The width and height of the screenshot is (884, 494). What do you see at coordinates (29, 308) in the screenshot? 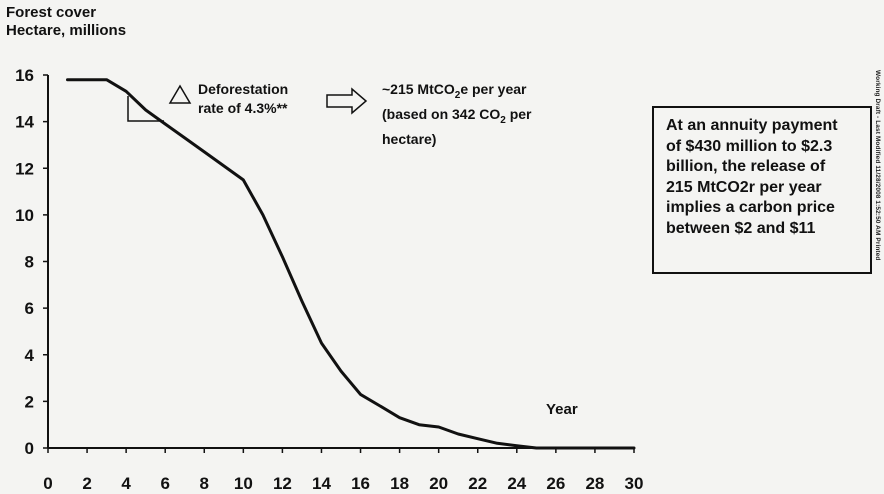
I see `y-tick-label: 6` at bounding box center [29, 308].